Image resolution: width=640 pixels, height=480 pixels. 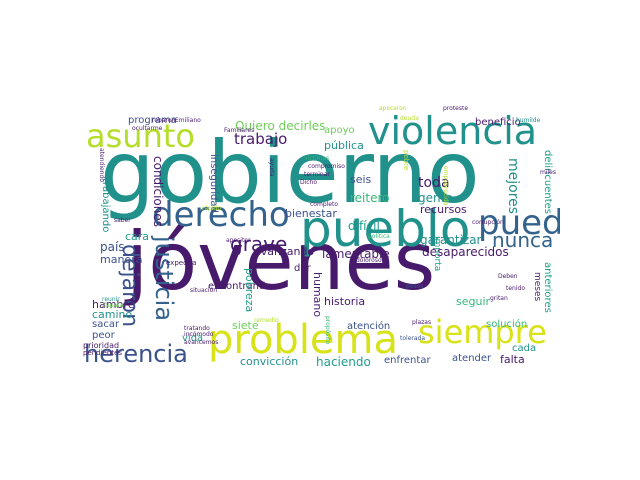 I want to click on cloud-word: cada, so click(x=524, y=348).